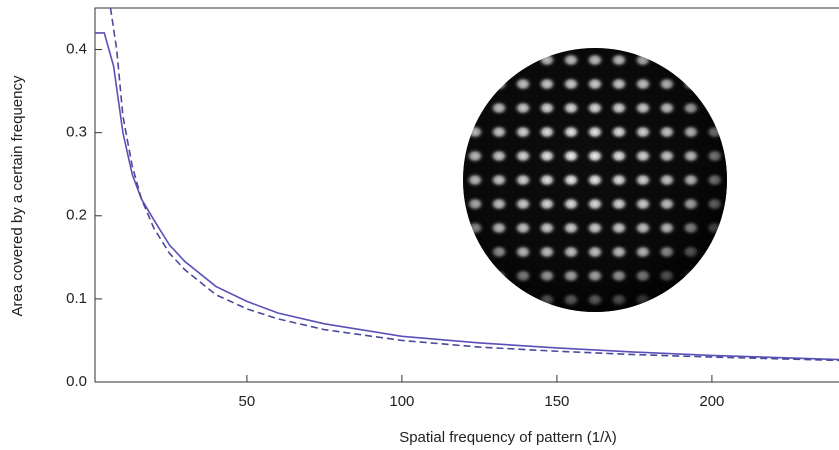 The width and height of the screenshot is (839, 450). What do you see at coordinates (76, 132) in the screenshot?
I see `y-tick-label: 0.3` at bounding box center [76, 132].